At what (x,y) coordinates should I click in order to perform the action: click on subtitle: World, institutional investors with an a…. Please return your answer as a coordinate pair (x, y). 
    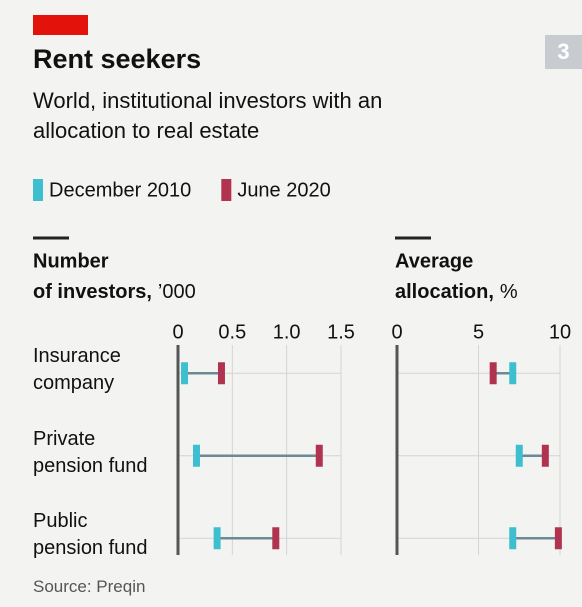
    Looking at the image, I should click on (208, 115).